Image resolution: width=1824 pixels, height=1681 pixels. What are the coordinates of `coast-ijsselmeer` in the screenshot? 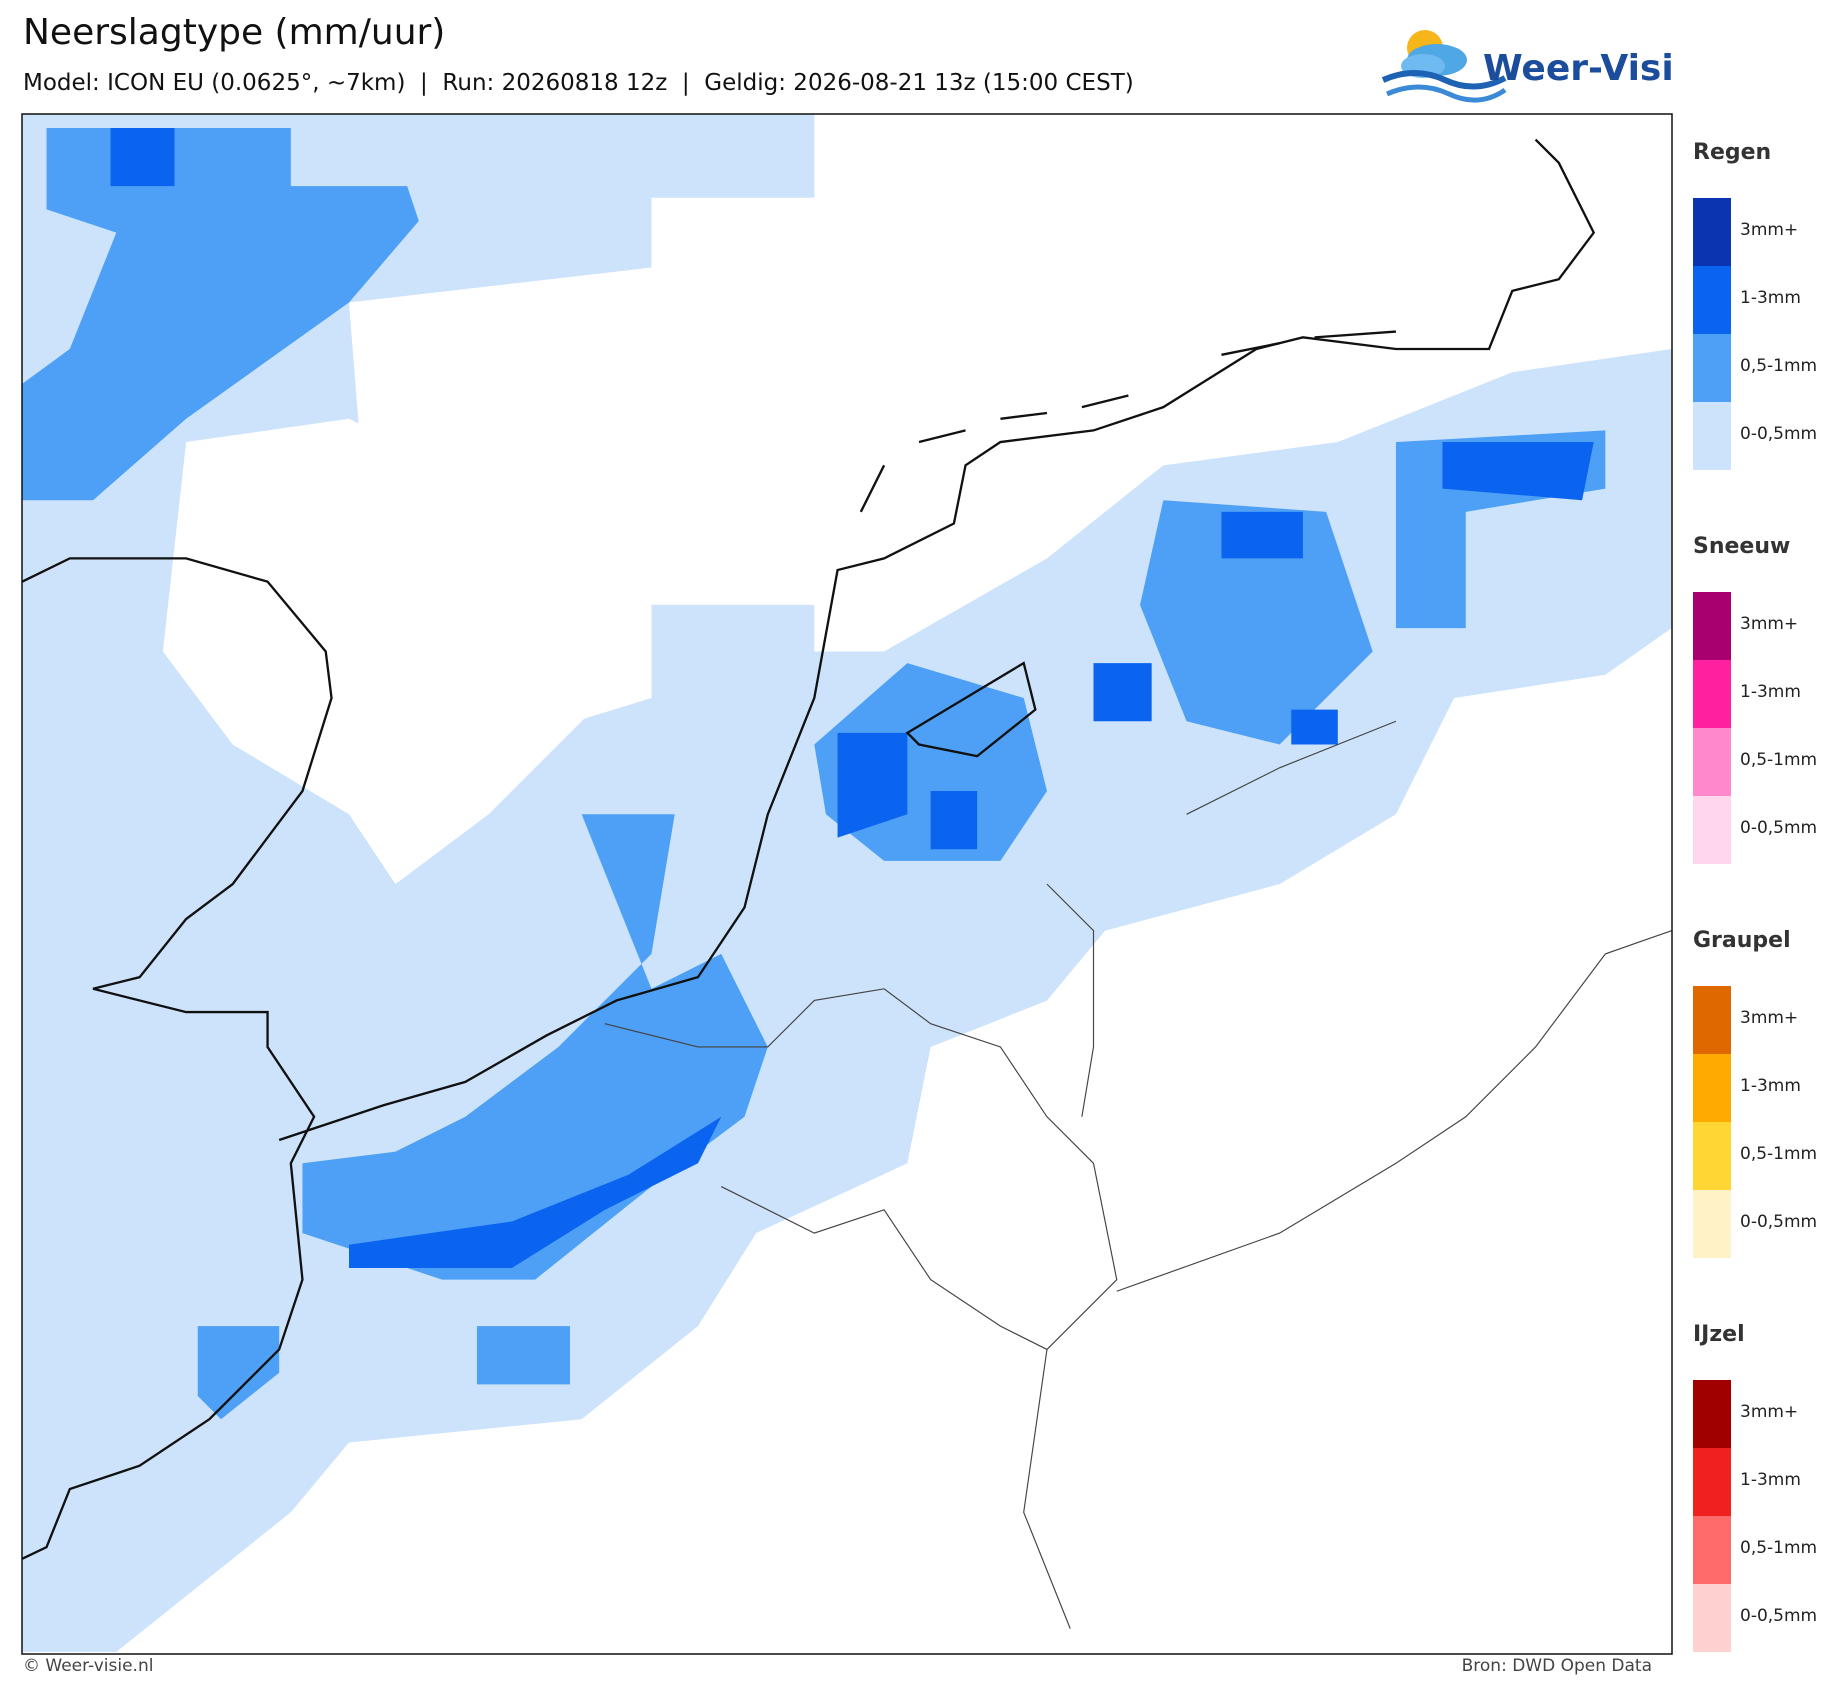 It's located at (971, 709).